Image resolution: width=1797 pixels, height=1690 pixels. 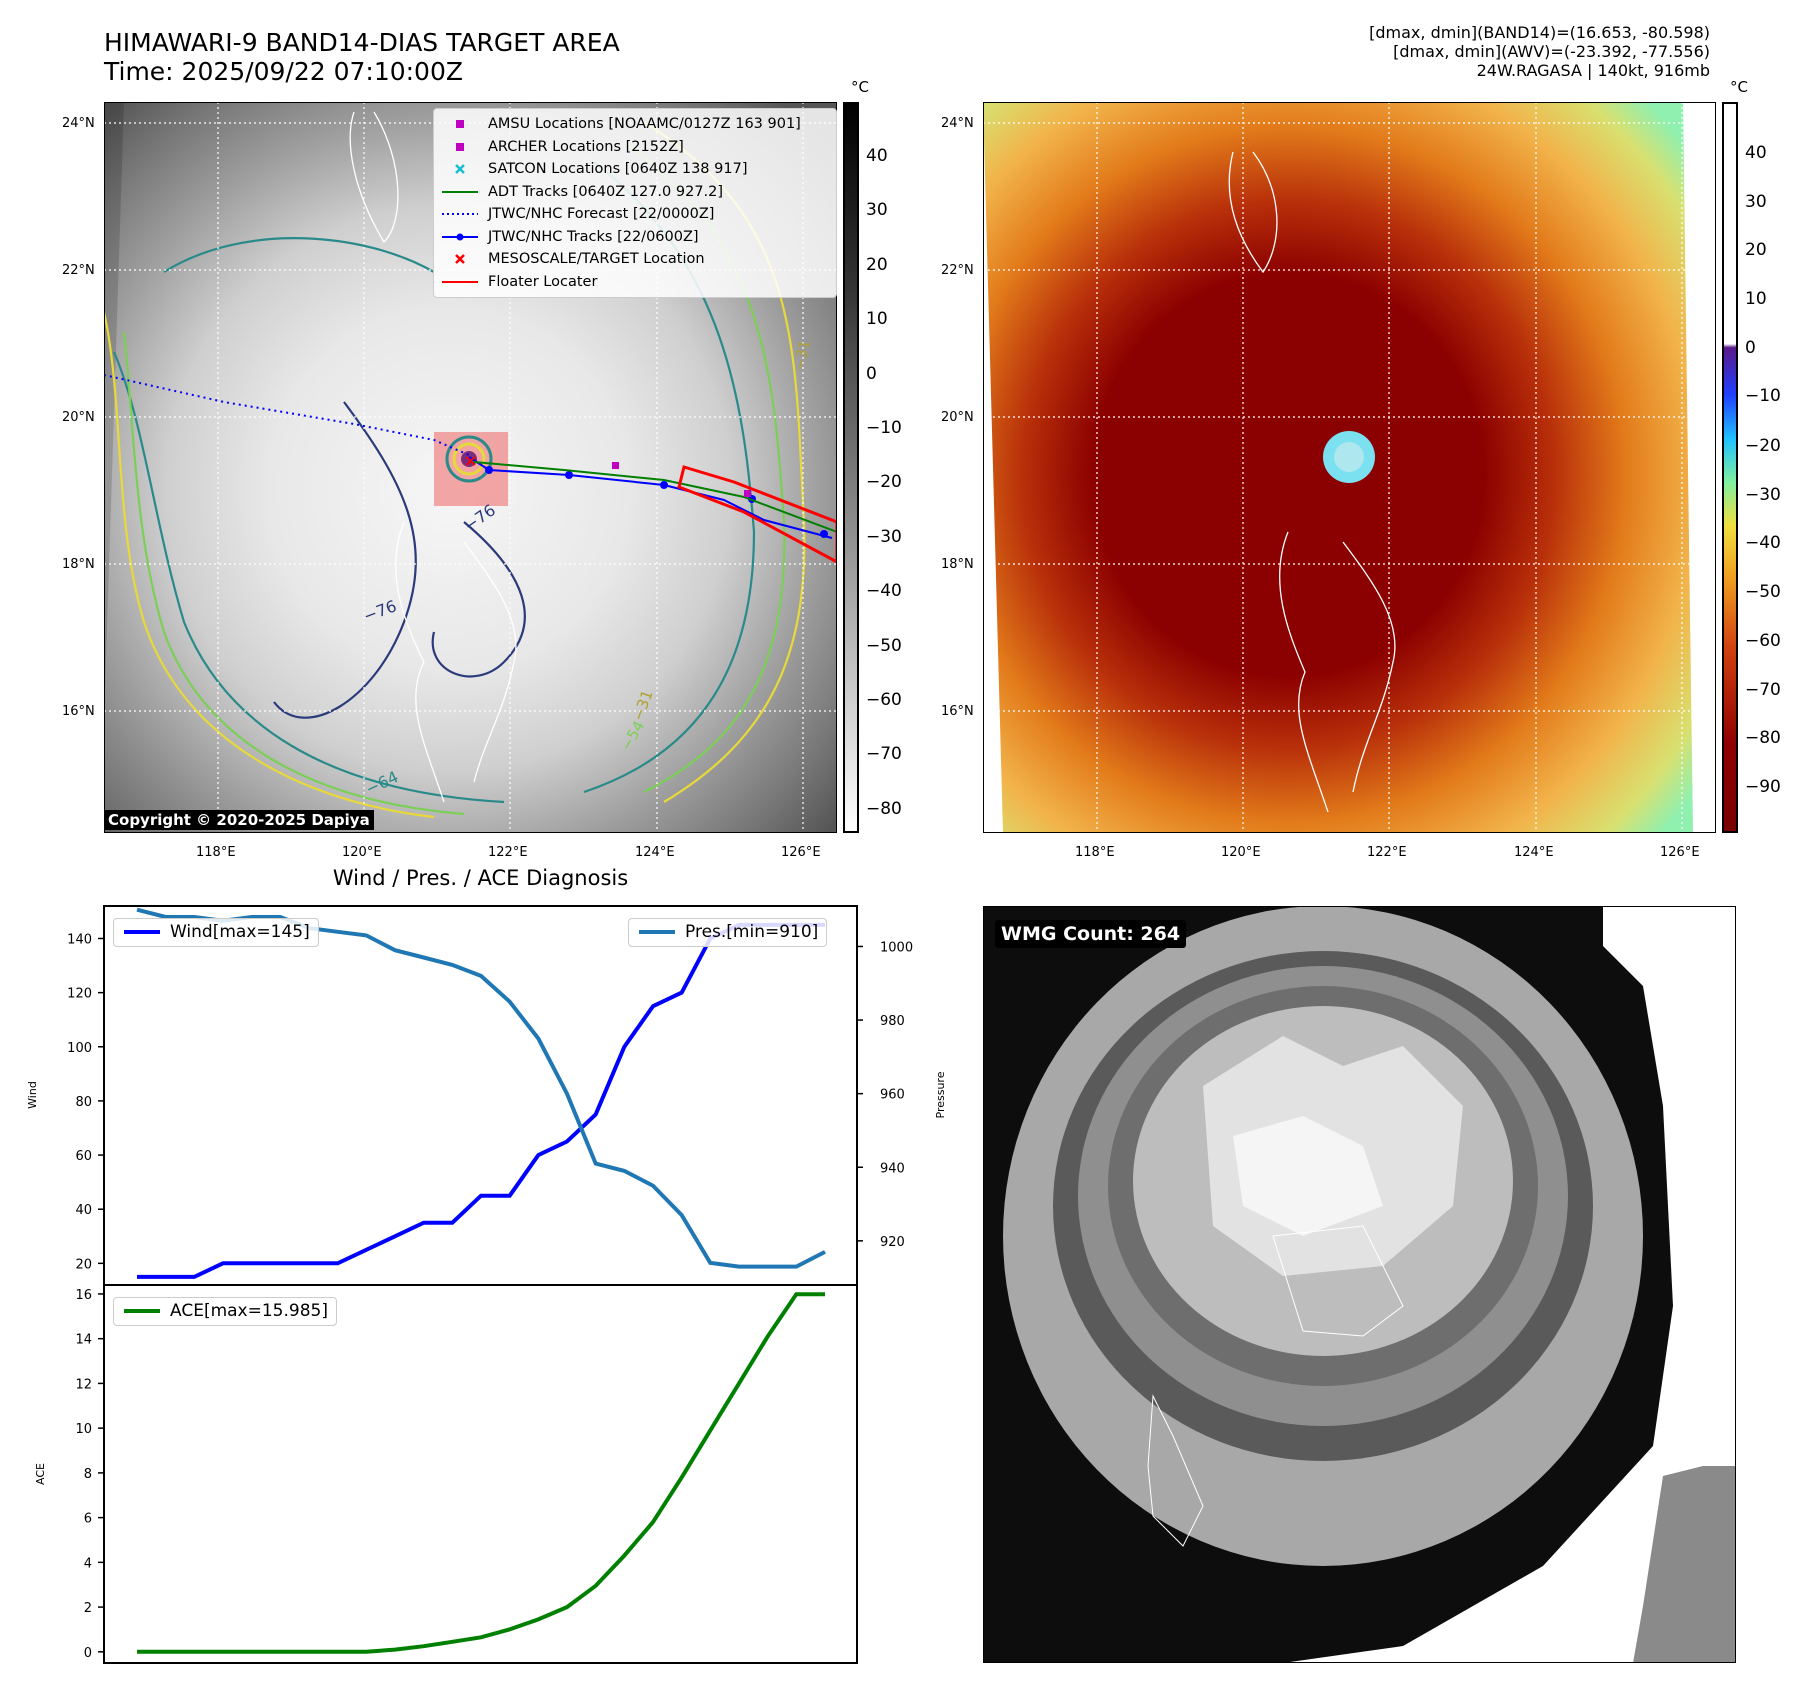 What do you see at coordinates (362, 42) in the screenshot?
I see `figure-title: HIMAWARI-9 BAND14-DIAS TARGET AREA` at bounding box center [362, 42].